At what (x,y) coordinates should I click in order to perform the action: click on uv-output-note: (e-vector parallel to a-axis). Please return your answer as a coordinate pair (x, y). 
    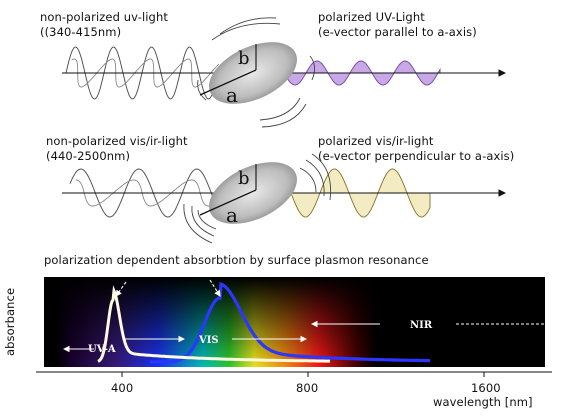
    Looking at the image, I should click on (397, 32).